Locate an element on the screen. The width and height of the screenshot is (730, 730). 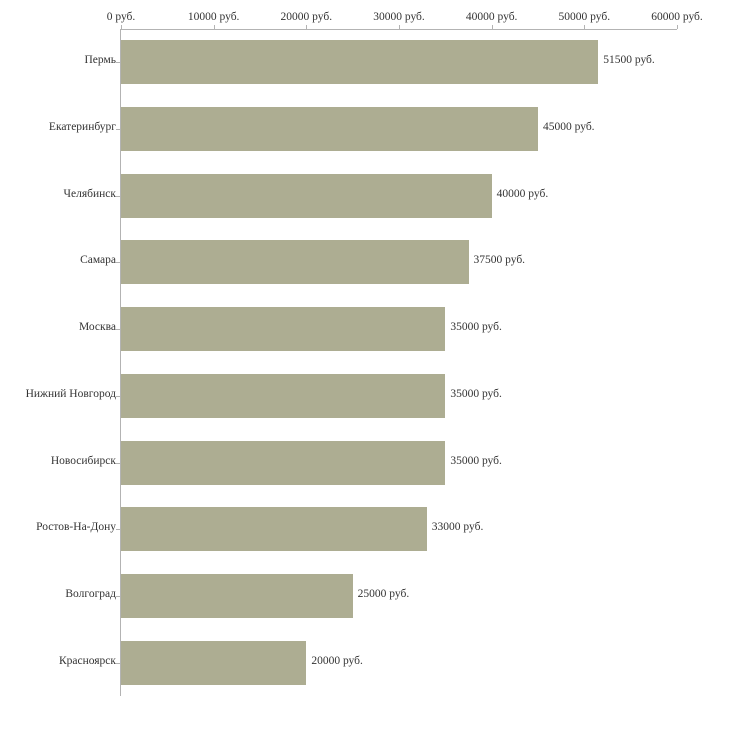
x-tick-label: 40000 руб. is located at coordinates (491, 17).